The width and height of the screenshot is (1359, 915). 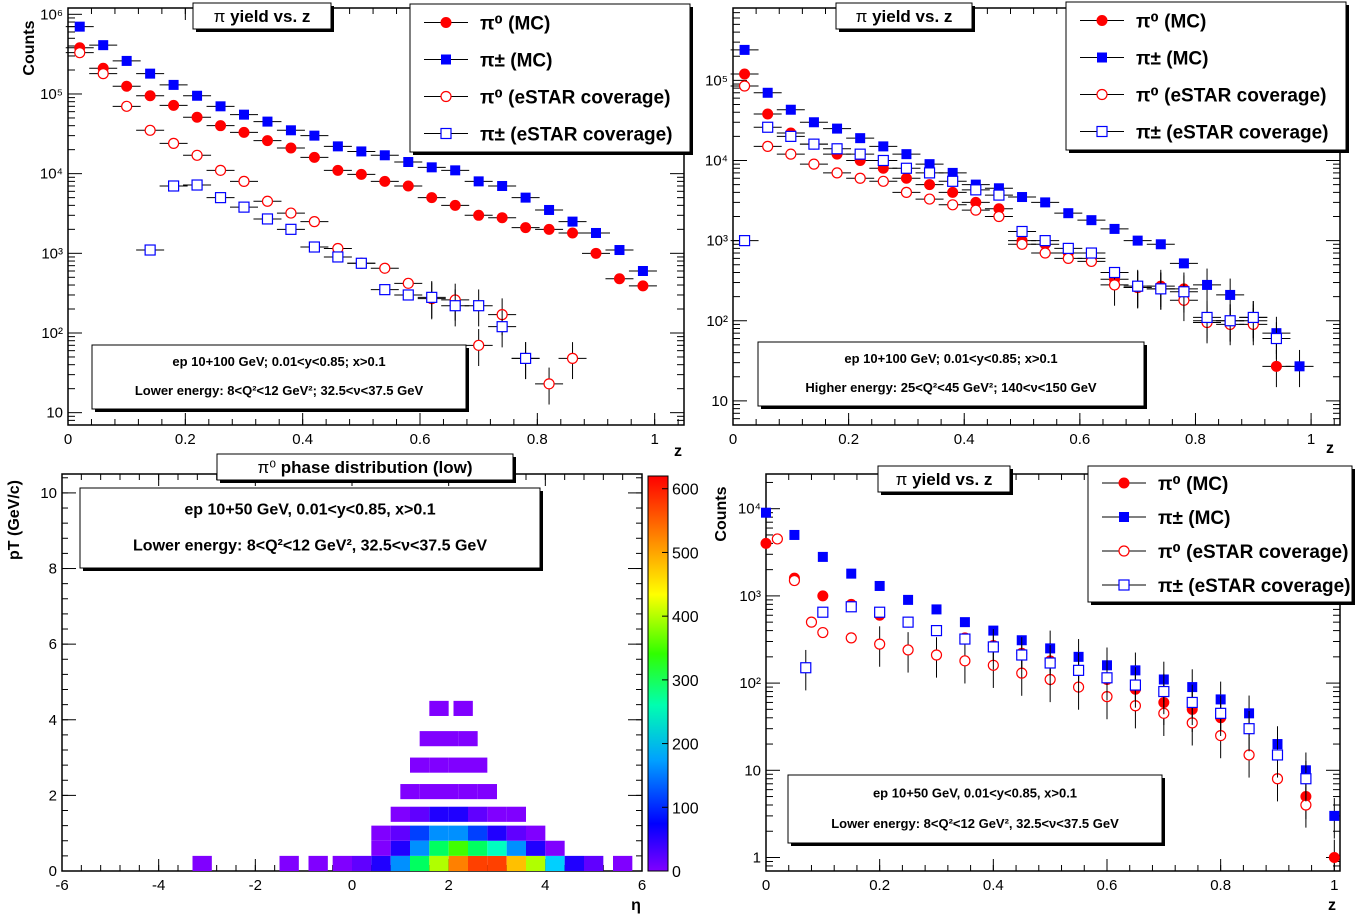 What do you see at coordinates (1254, 586) in the screenshot?
I see `legend-label: π± (eSTAR coverage)` at bounding box center [1254, 586].